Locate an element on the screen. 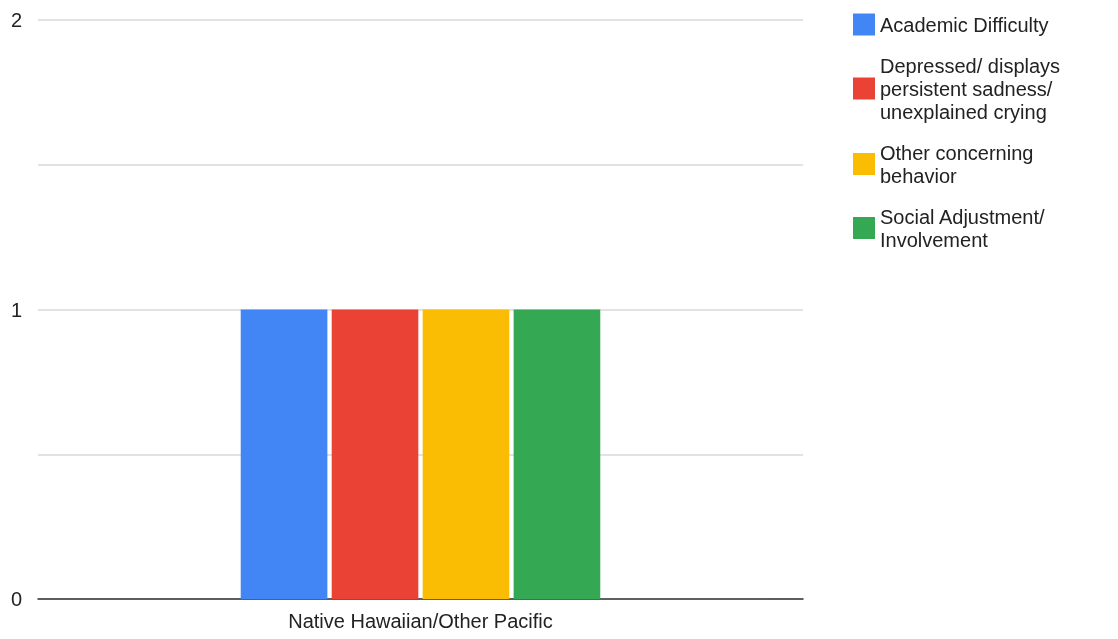  y-tick-label: 0 is located at coordinates (16, 599).